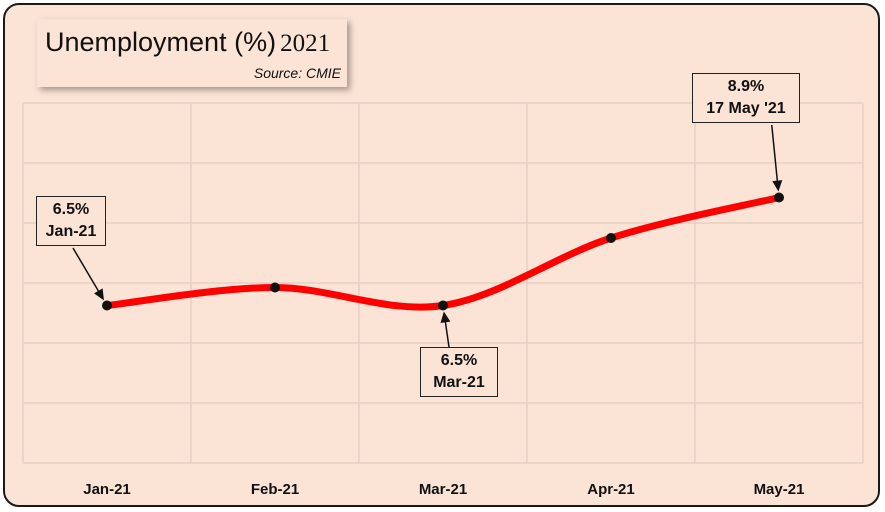 The height and width of the screenshot is (512, 885). Describe the element at coordinates (161, 42) in the screenshot. I see `title-text: Unemployment (%)` at that location.